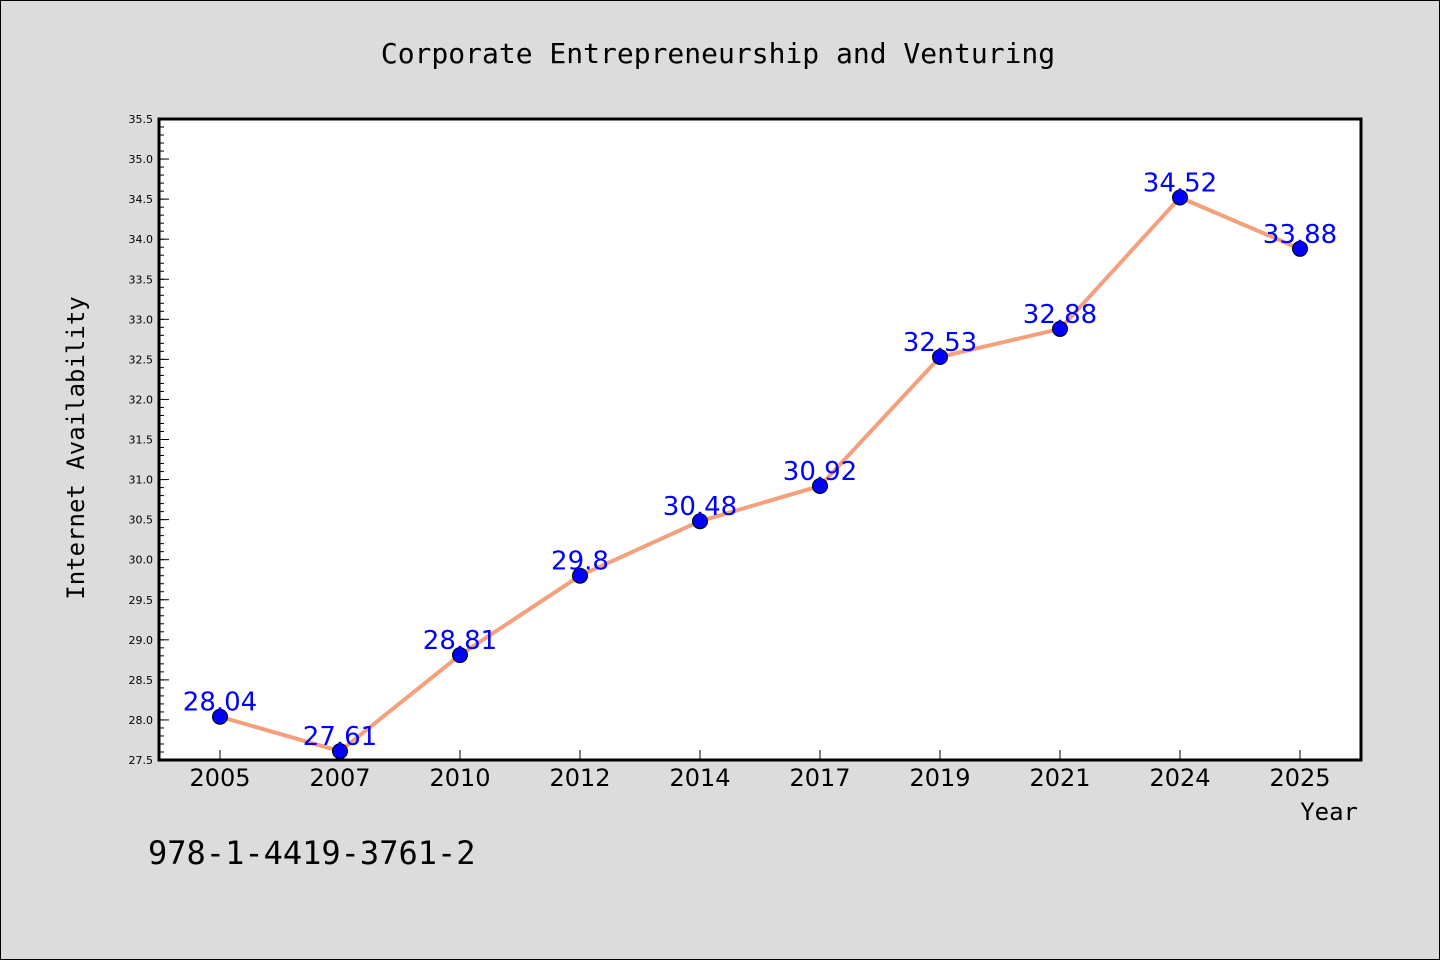 The height and width of the screenshot is (960, 1440). What do you see at coordinates (141, 720) in the screenshot?
I see `y-tick-label: 28.0` at bounding box center [141, 720].